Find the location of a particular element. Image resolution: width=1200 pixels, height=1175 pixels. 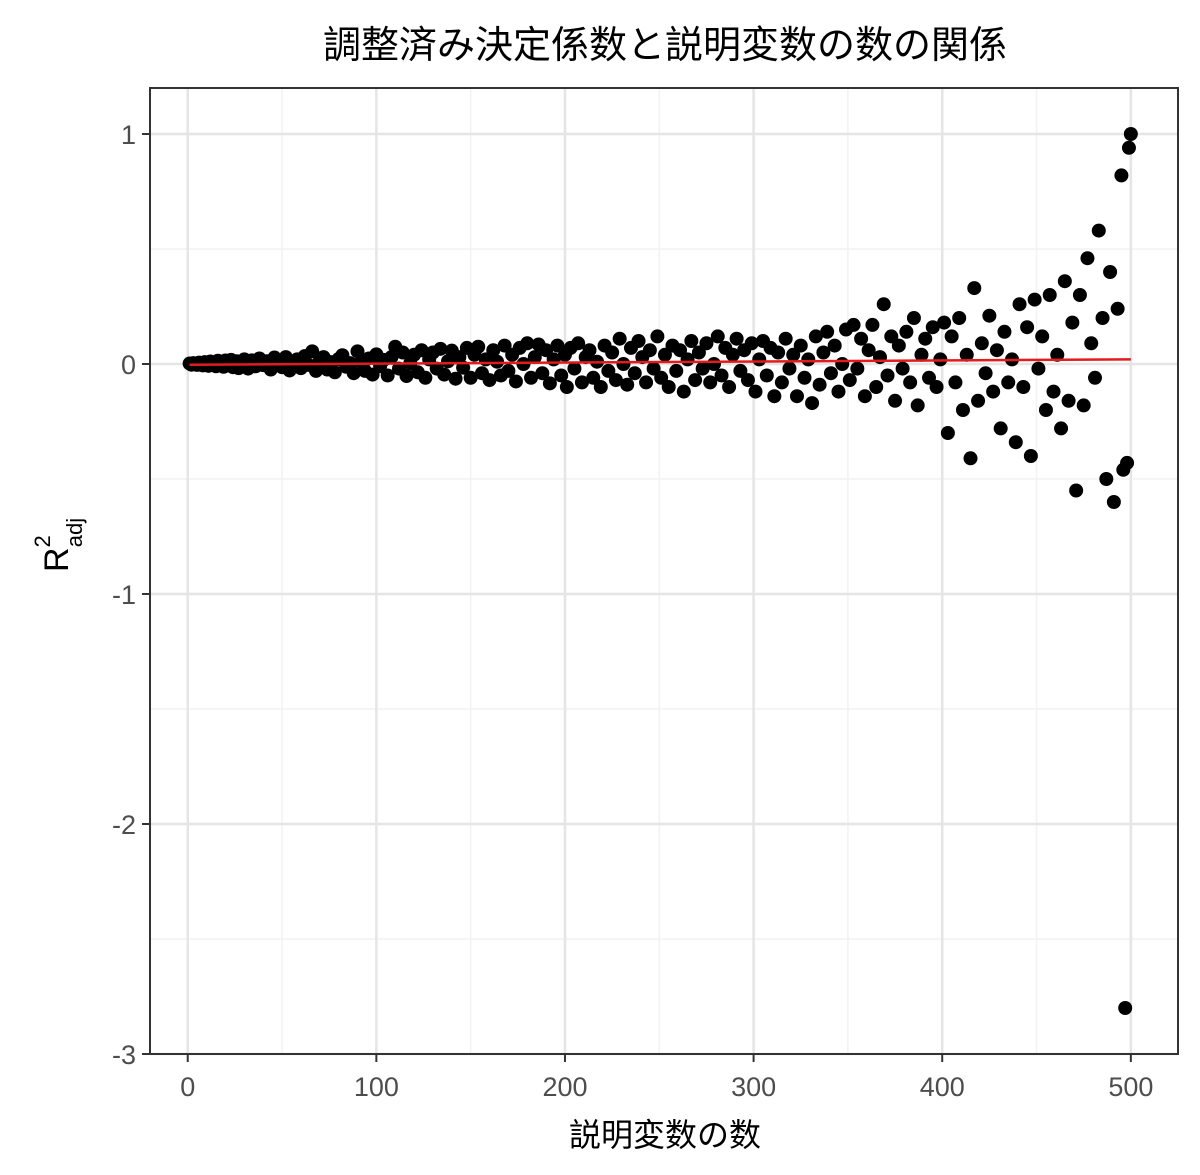

reference-line is located at coordinates (660, 362).